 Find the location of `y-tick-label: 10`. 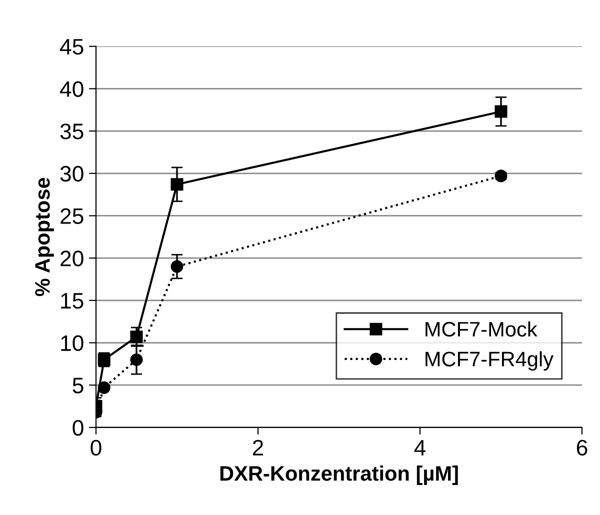

y-tick-label: 10 is located at coordinates (72, 343).